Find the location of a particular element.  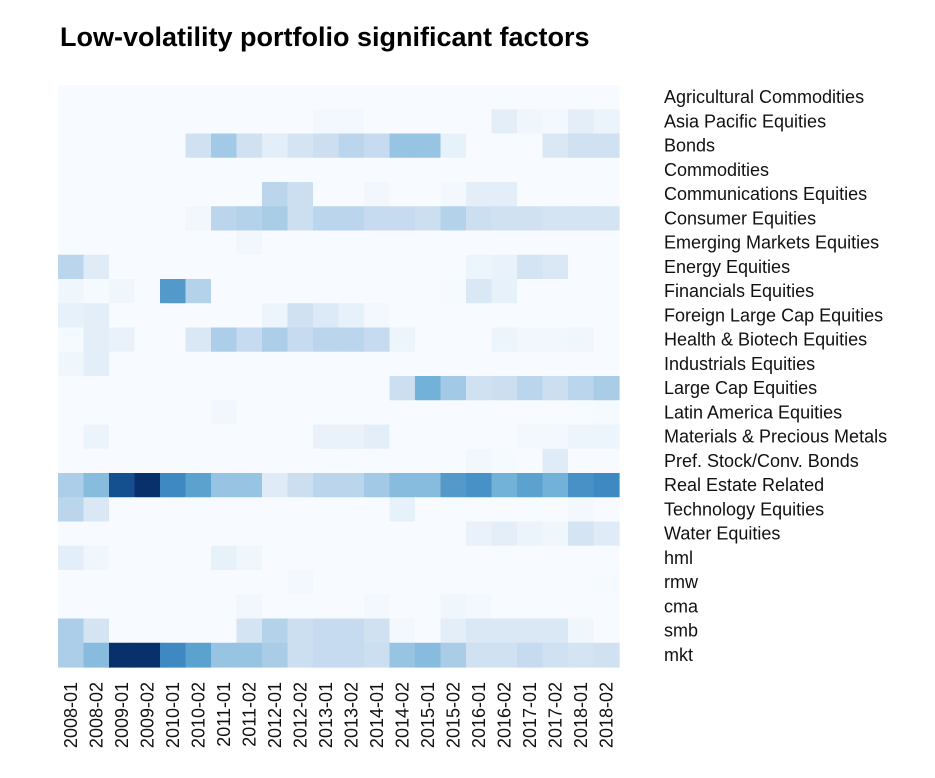

row-label: Pref. Stock/Conv. Bonds is located at coordinates (761, 461).